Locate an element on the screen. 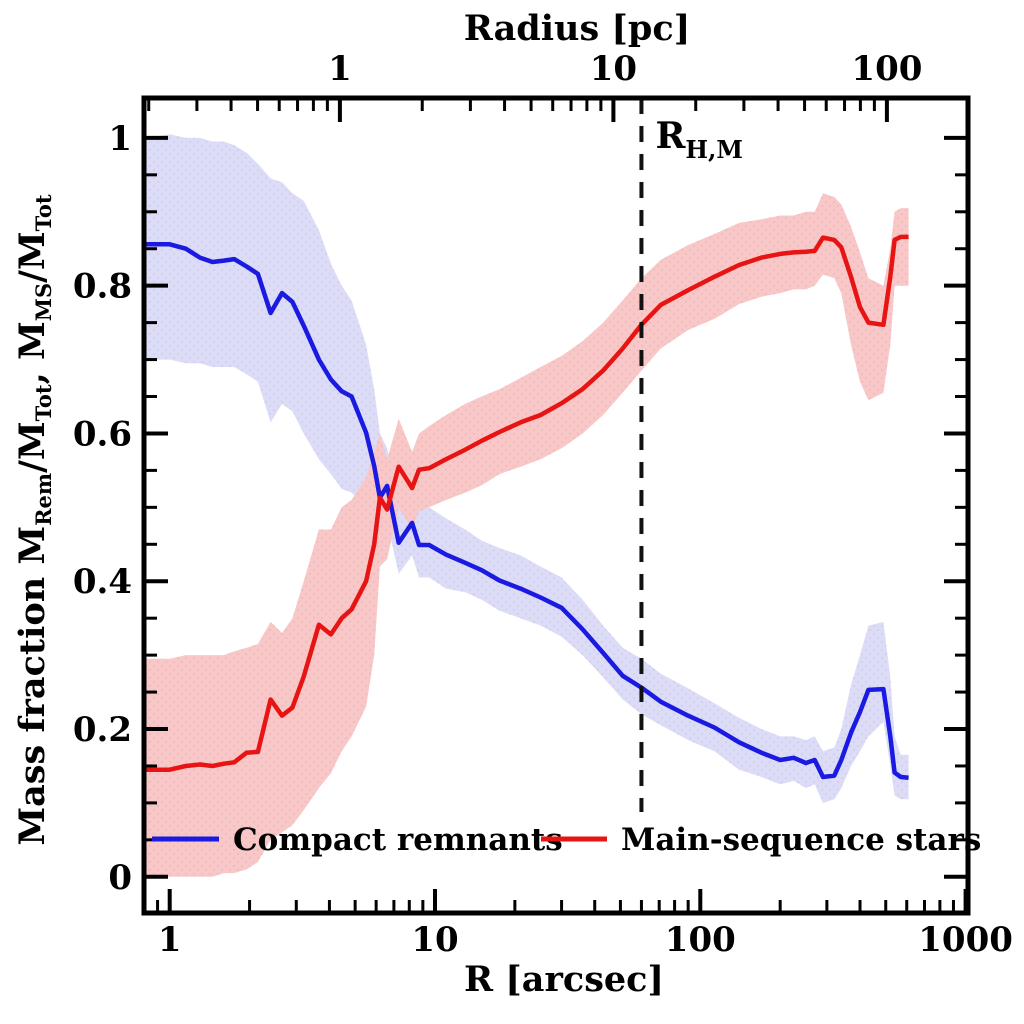  subscript: Rem is located at coordinates (43, 499).